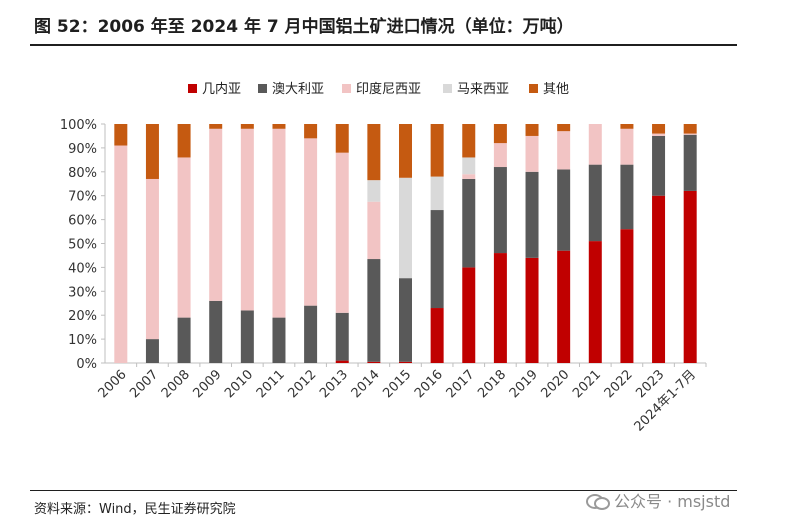 The width and height of the screenshot is (803, 532). I want to click on legend-label: 其他, so click(556, 89).